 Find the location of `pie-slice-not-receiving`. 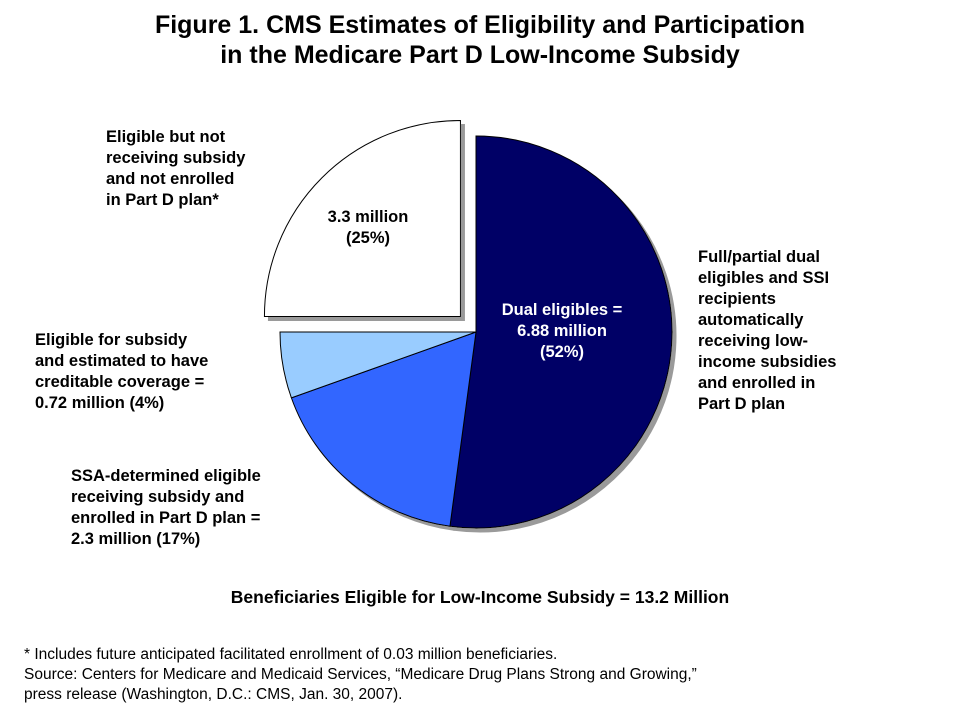

pie-slice-not-receiving is located at coordinates (362, 218).